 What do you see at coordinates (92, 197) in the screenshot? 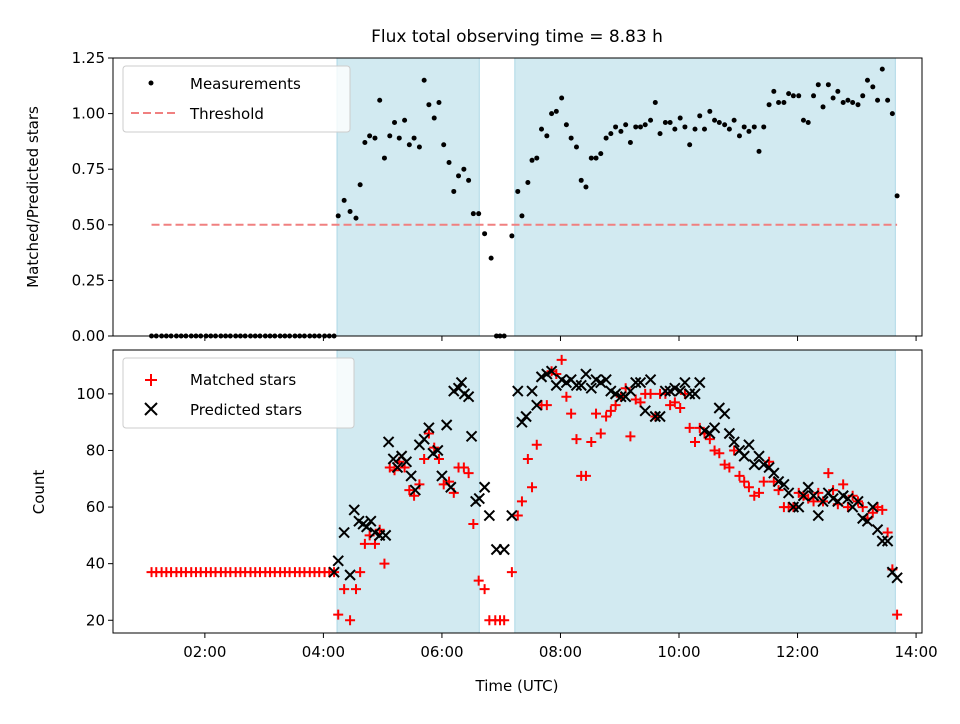
I see `top-y-ticks: 0.00 0.25 0.50 0.75 1.00 1.25` at bounding box center [92, 197].